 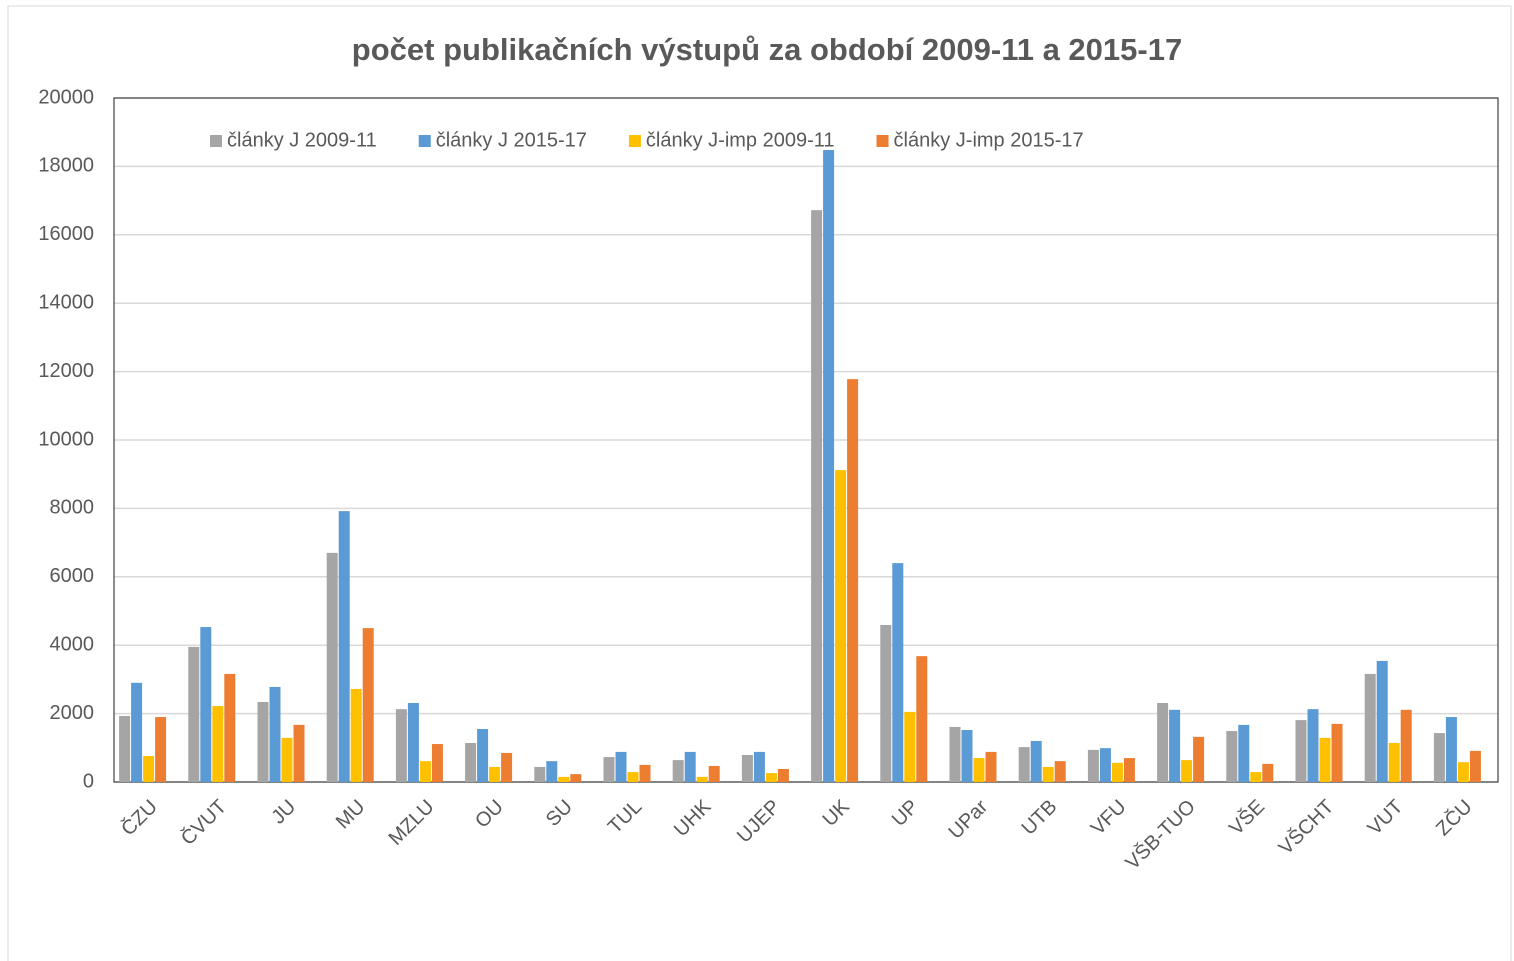 I want to click on legend-label: články J 2015-17, so click(x=511, y=140).